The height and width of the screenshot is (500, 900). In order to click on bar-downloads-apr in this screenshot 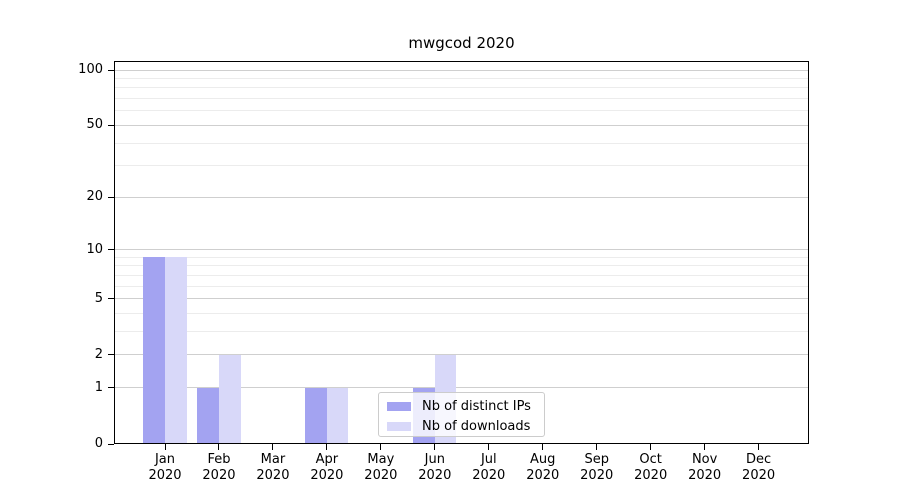, I will do `click(337, 415)`.